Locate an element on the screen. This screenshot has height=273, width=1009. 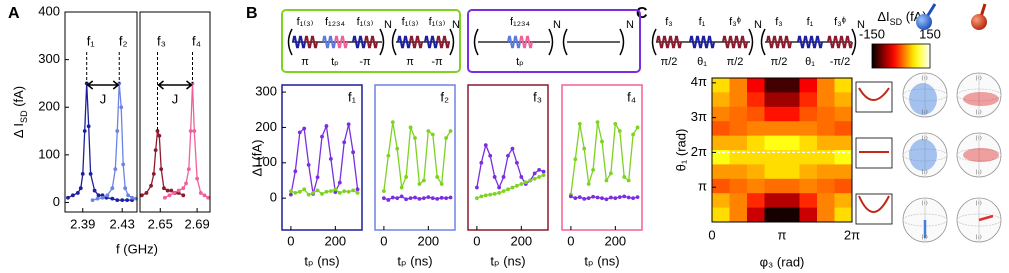
arrow is located at coordinates (175, 85).